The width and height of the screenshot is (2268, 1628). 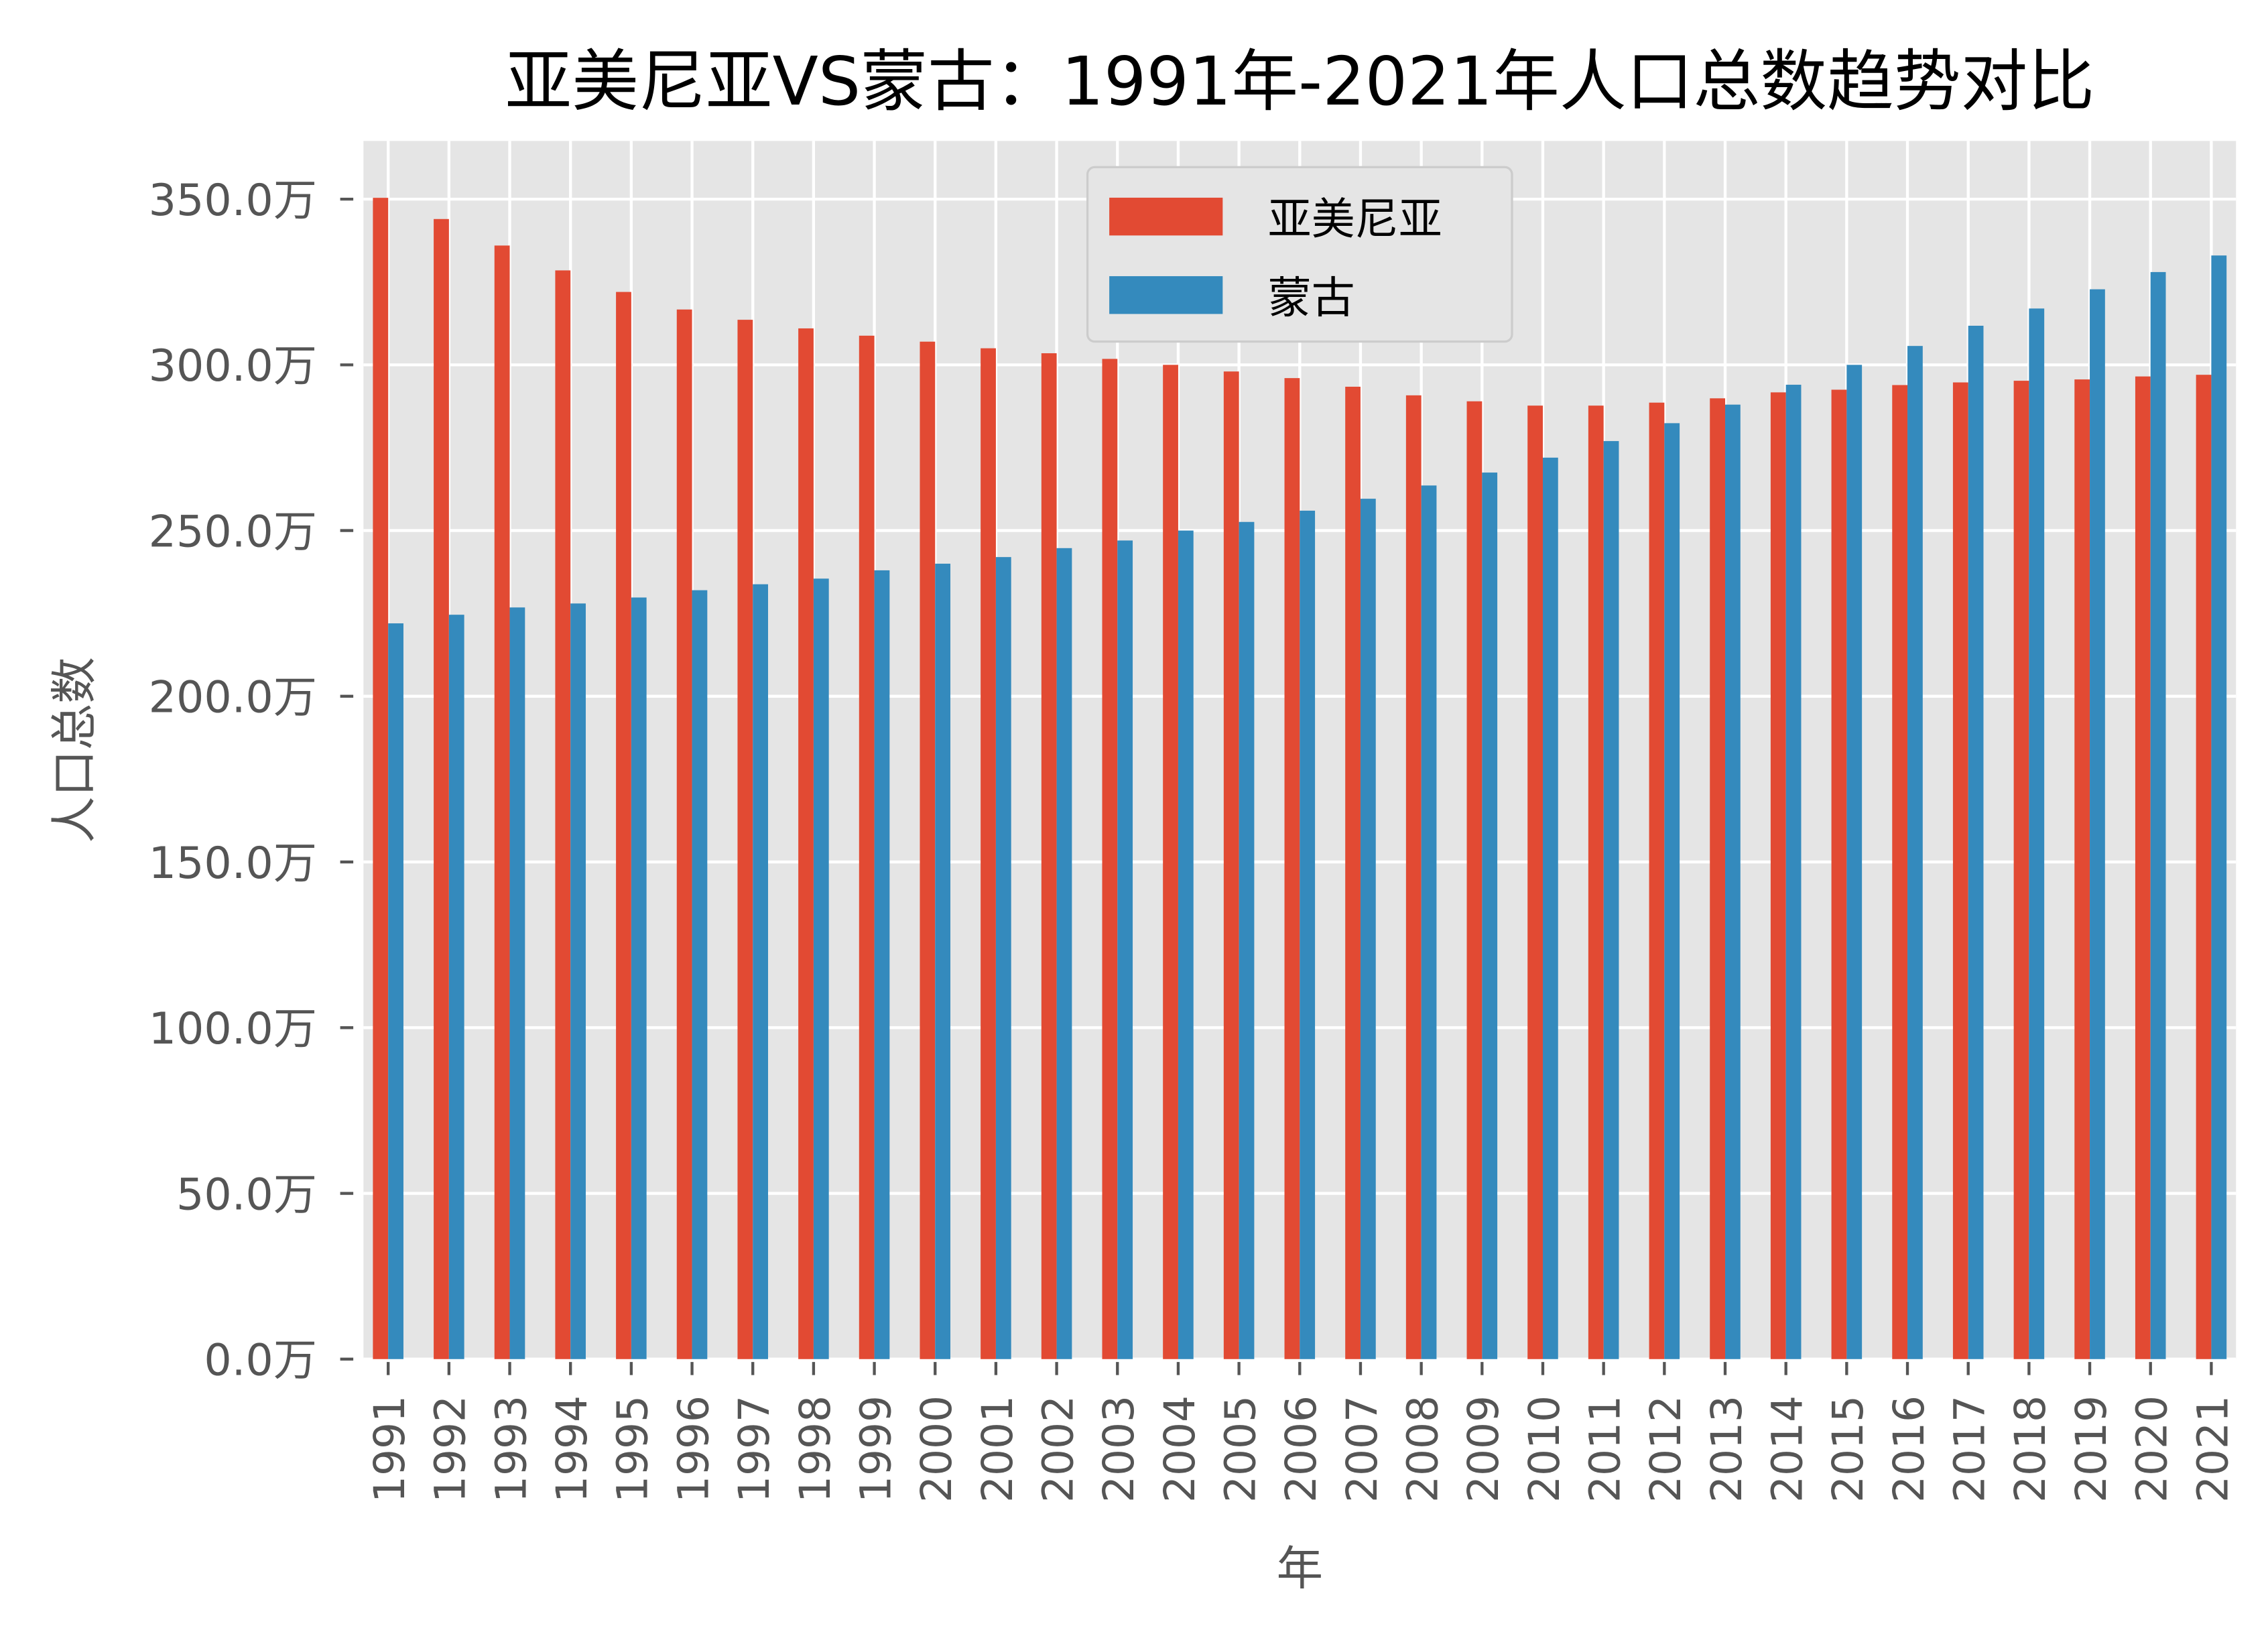 I want to click on bar-armenia-2014, so click(x=1778, y=875).